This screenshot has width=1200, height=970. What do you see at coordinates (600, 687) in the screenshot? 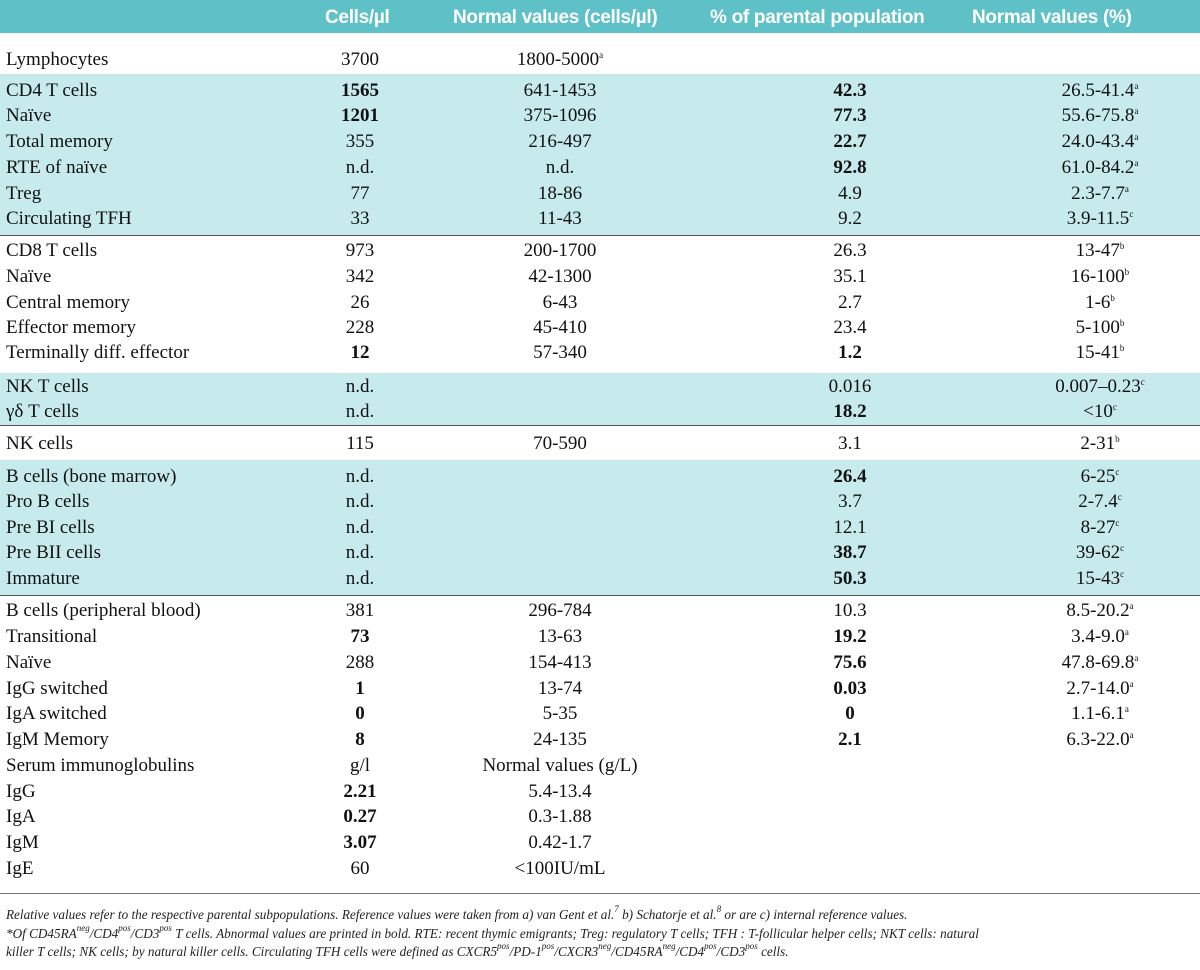
I see `table-row: IgG switched 1 13-74 0.03 2.7-14.0a` at bounding box center [600, 687].